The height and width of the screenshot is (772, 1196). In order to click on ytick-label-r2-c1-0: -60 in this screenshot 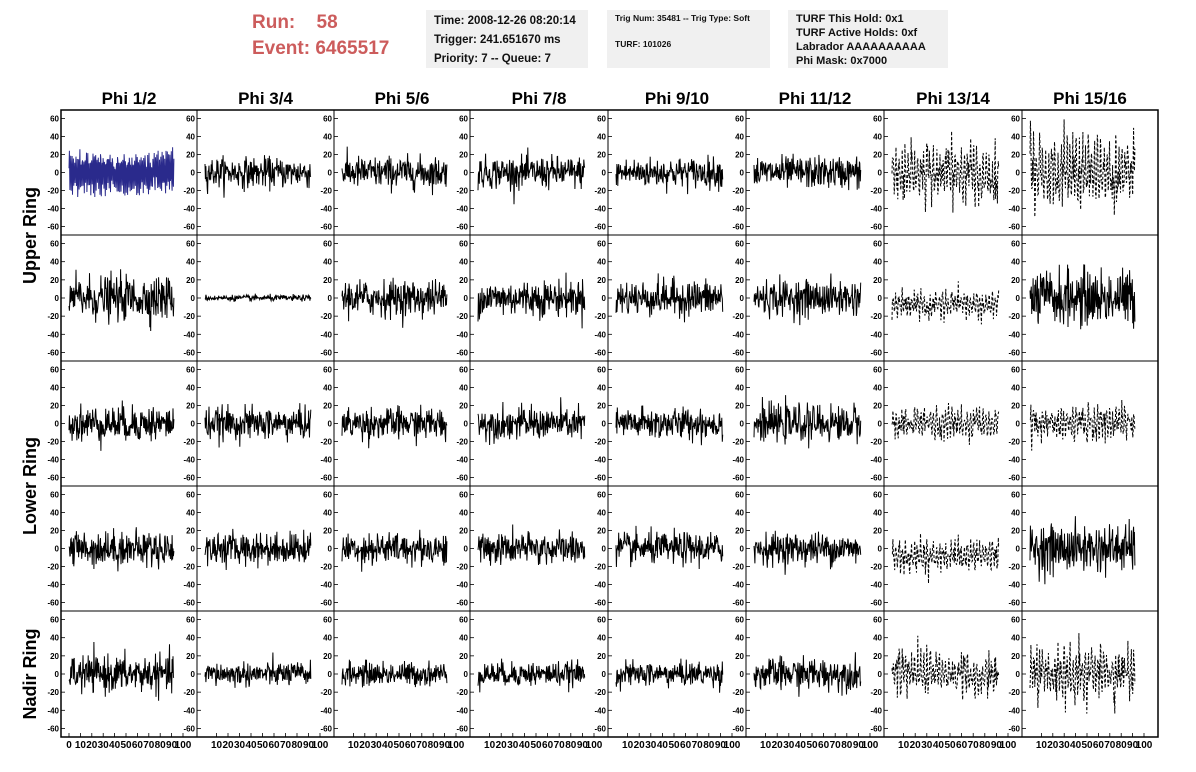, I will do `click(189, 478)`.